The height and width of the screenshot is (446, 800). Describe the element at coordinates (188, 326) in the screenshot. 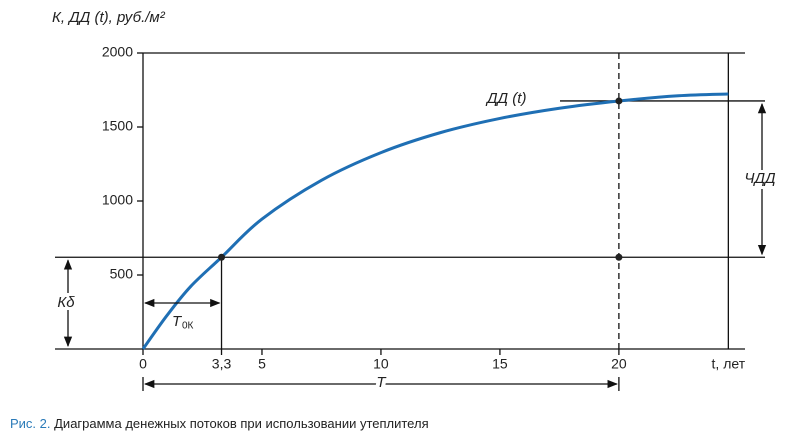

I see `annotation: 0К` at that location.